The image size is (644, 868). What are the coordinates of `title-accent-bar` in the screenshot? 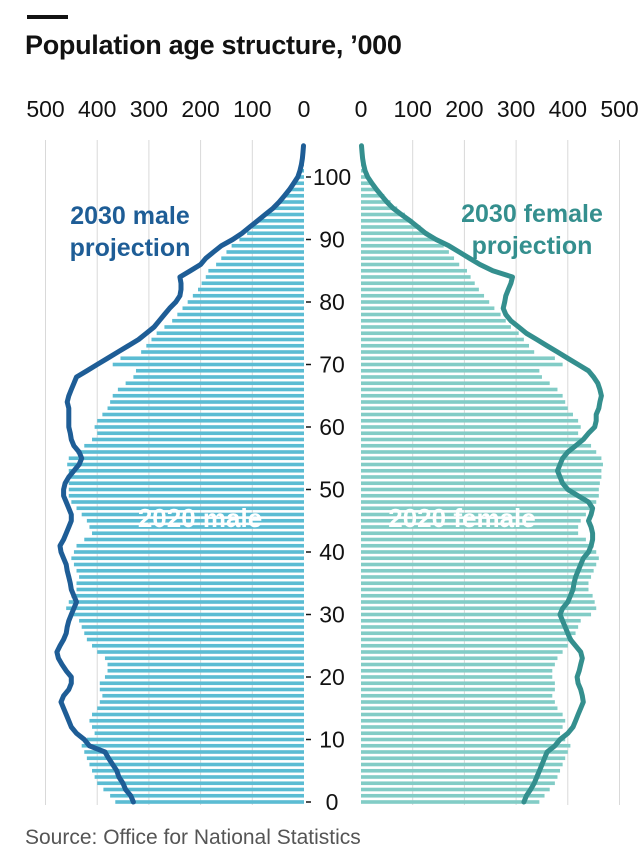 It's located at (47, 17).